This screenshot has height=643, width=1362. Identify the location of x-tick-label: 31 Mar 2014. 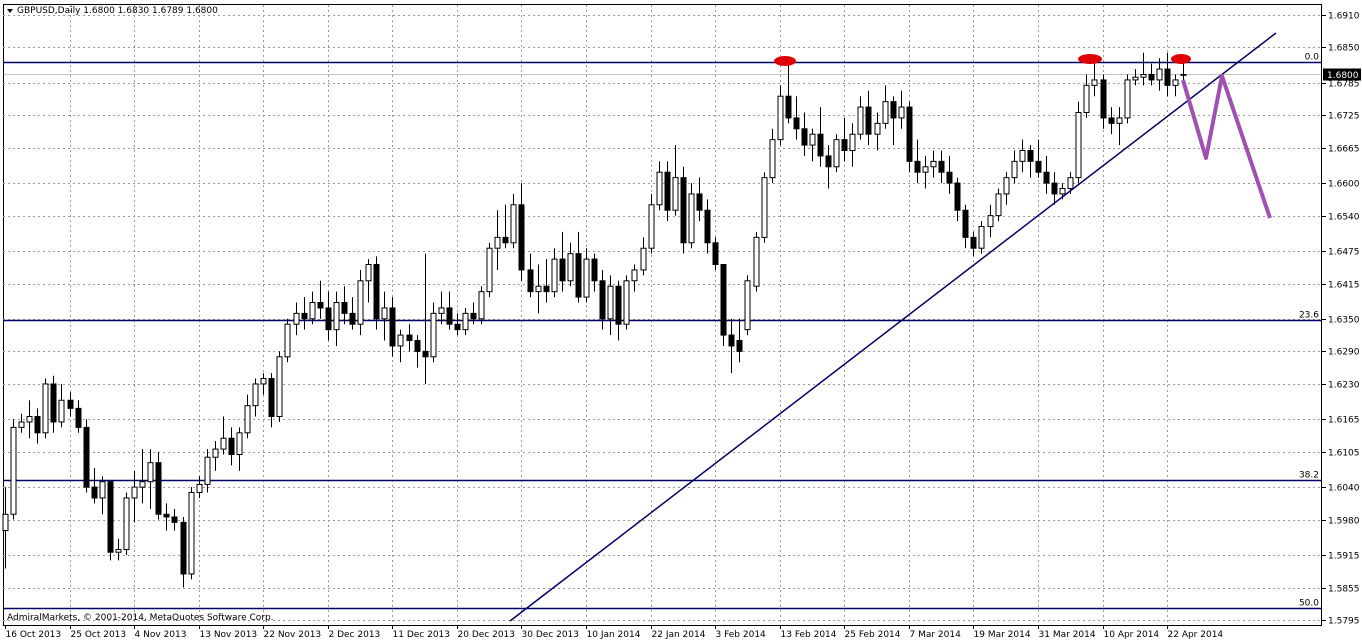
(1067, 635).